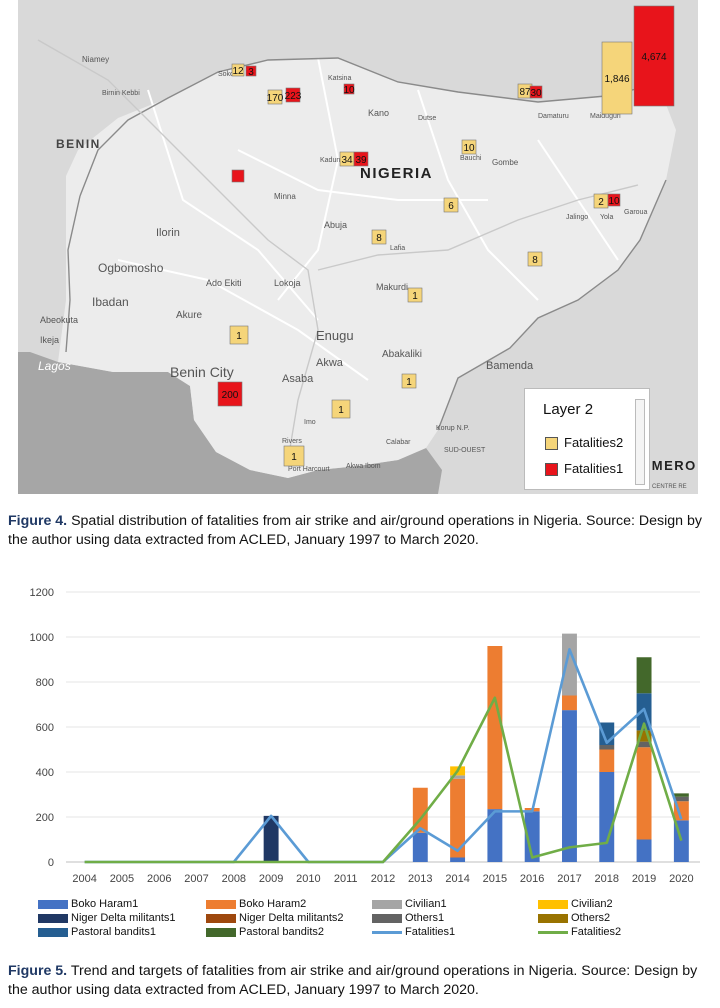 The image size is (720, 1008). Describe the element at coordinates (110, 302) in the screenshot. I see `city-label: Ibadan` at that location.